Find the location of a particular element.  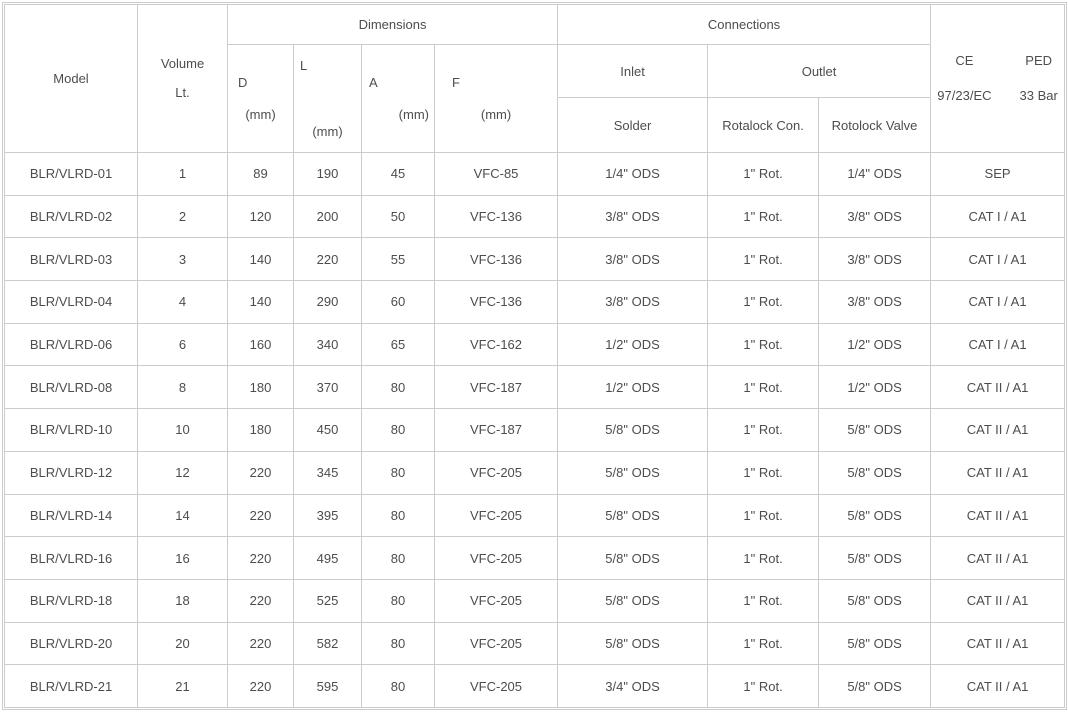

col-header-solder: Solder is located at coordinates (633, 125).